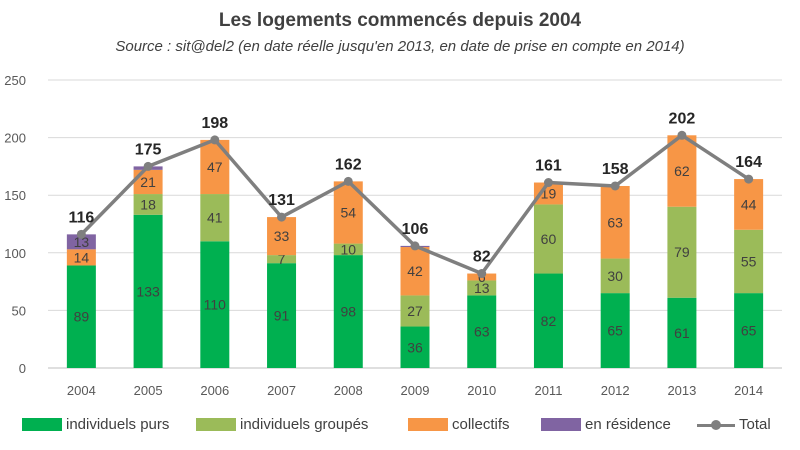 This screenshot has width=800, height=450. Describe the element at coordinates (304, 424) in the screenshot. I see `legend-label-individuels-groupes: individuels groupés` at that location.